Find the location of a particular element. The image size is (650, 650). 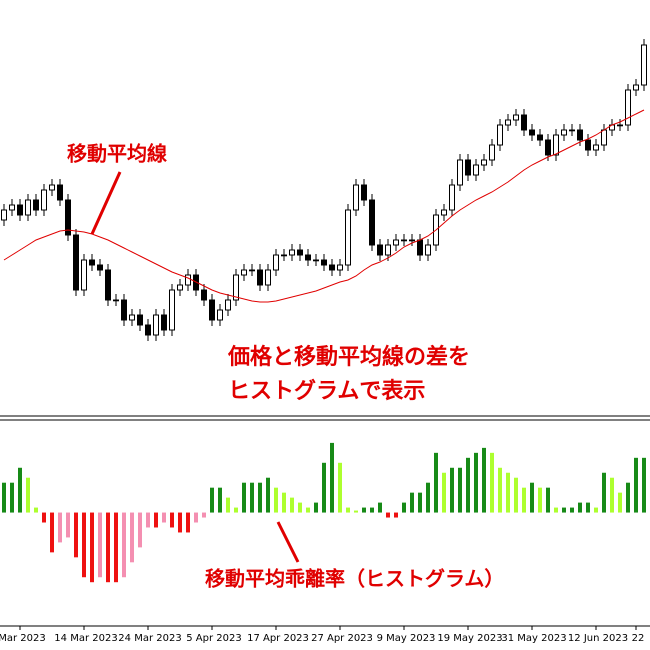

annotation: 移動平均線 is located at coordinates (117, 154).